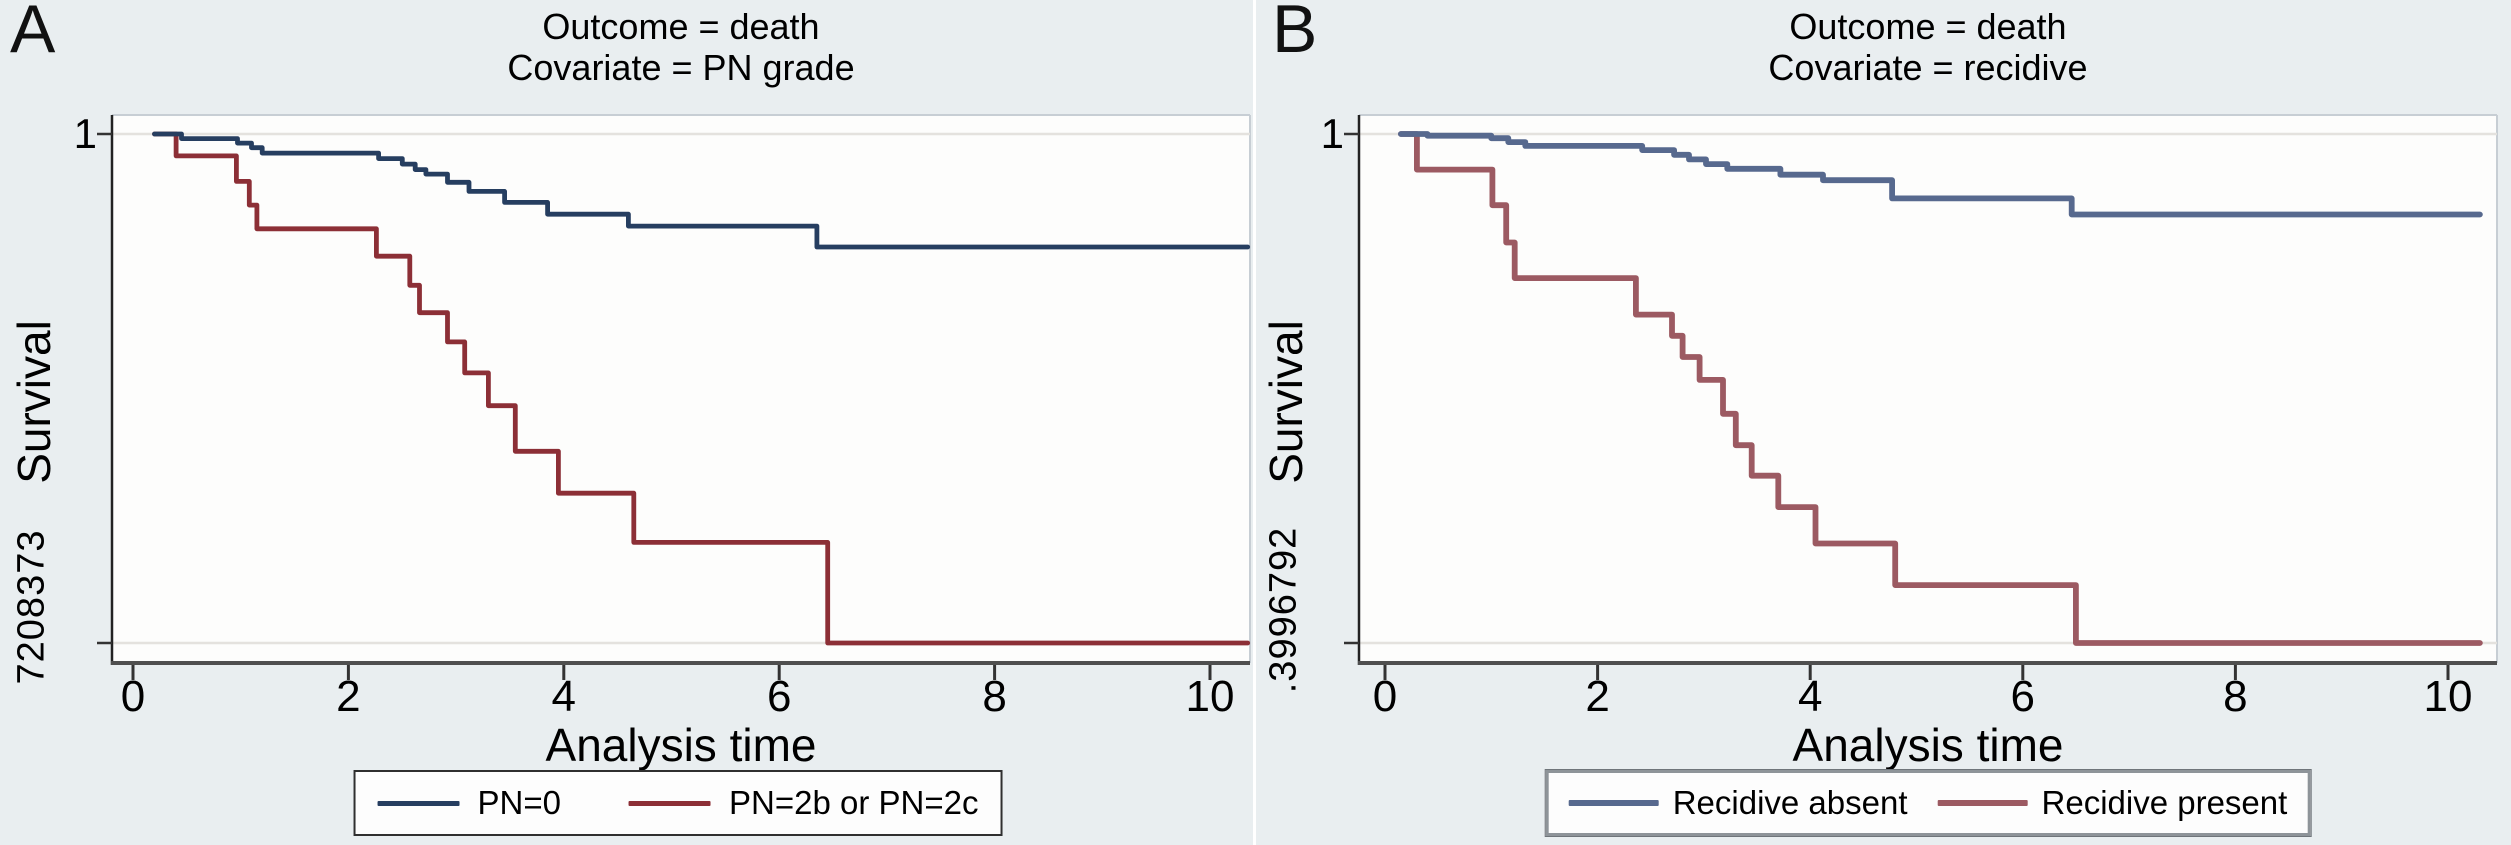  What do you see at coordinates (2164, 802) in the screenshot?
I see `legend-label-recidive-present: Recidive present` at bounding box center [2164, 802].